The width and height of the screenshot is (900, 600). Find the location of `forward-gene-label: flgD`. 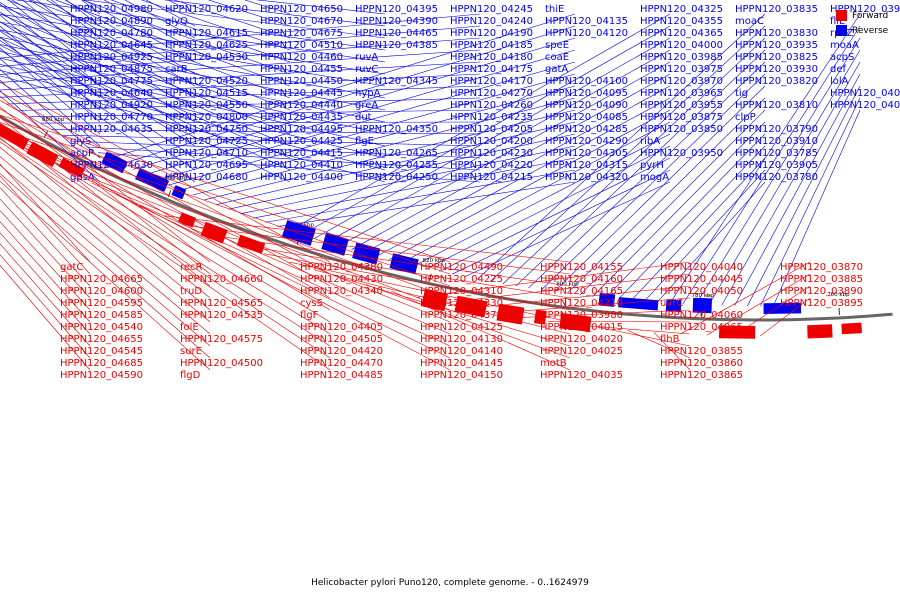

forward-gene-label: flgD is located at coordinates (190, 375).